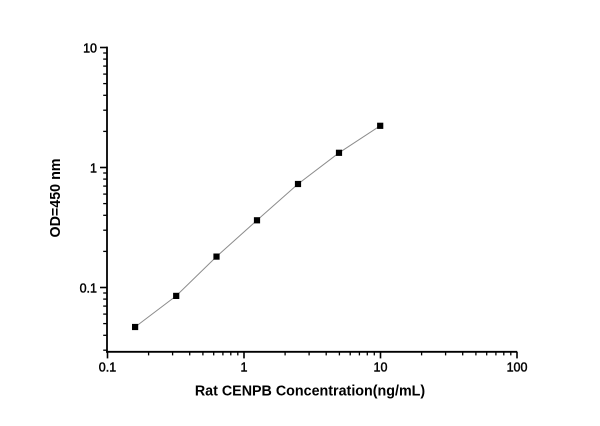 The width and height of the screenshot is (600, 426). What do you see at coordinates (517, 368) in the screenshot?
I see `svg-text: 100` at bounding box center [517, 368].